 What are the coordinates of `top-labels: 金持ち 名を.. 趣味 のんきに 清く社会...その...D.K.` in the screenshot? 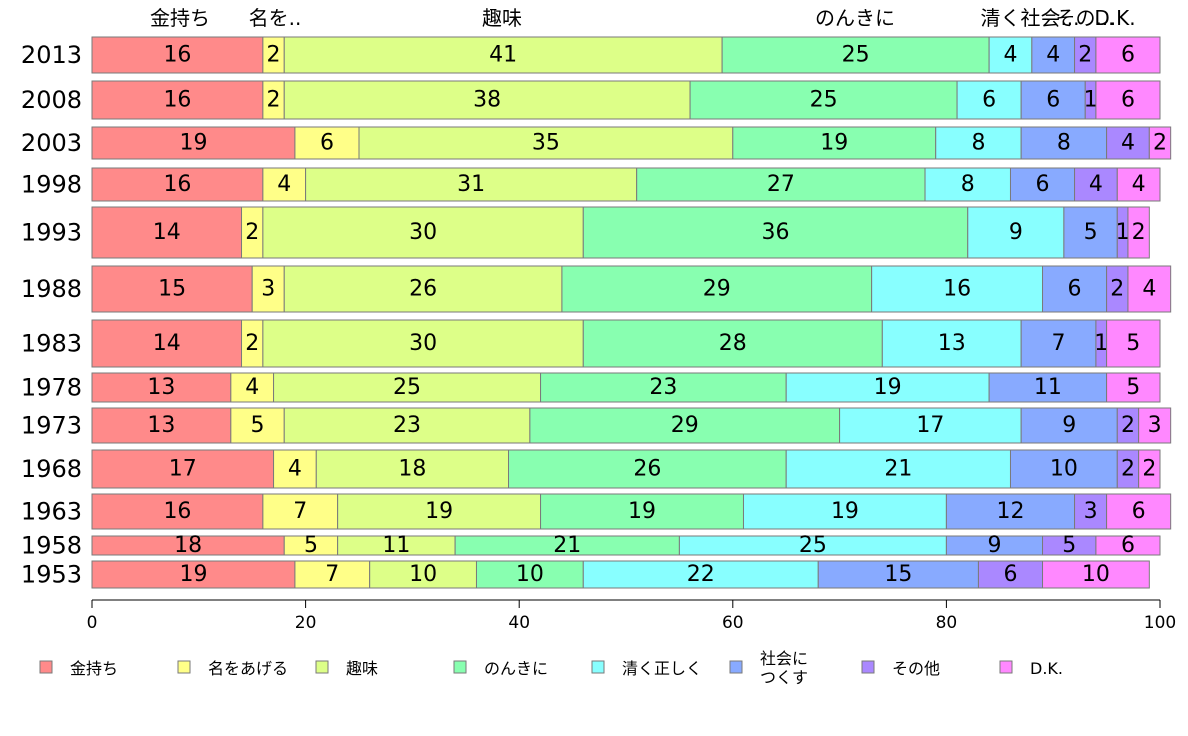 It's located at (643, 18).